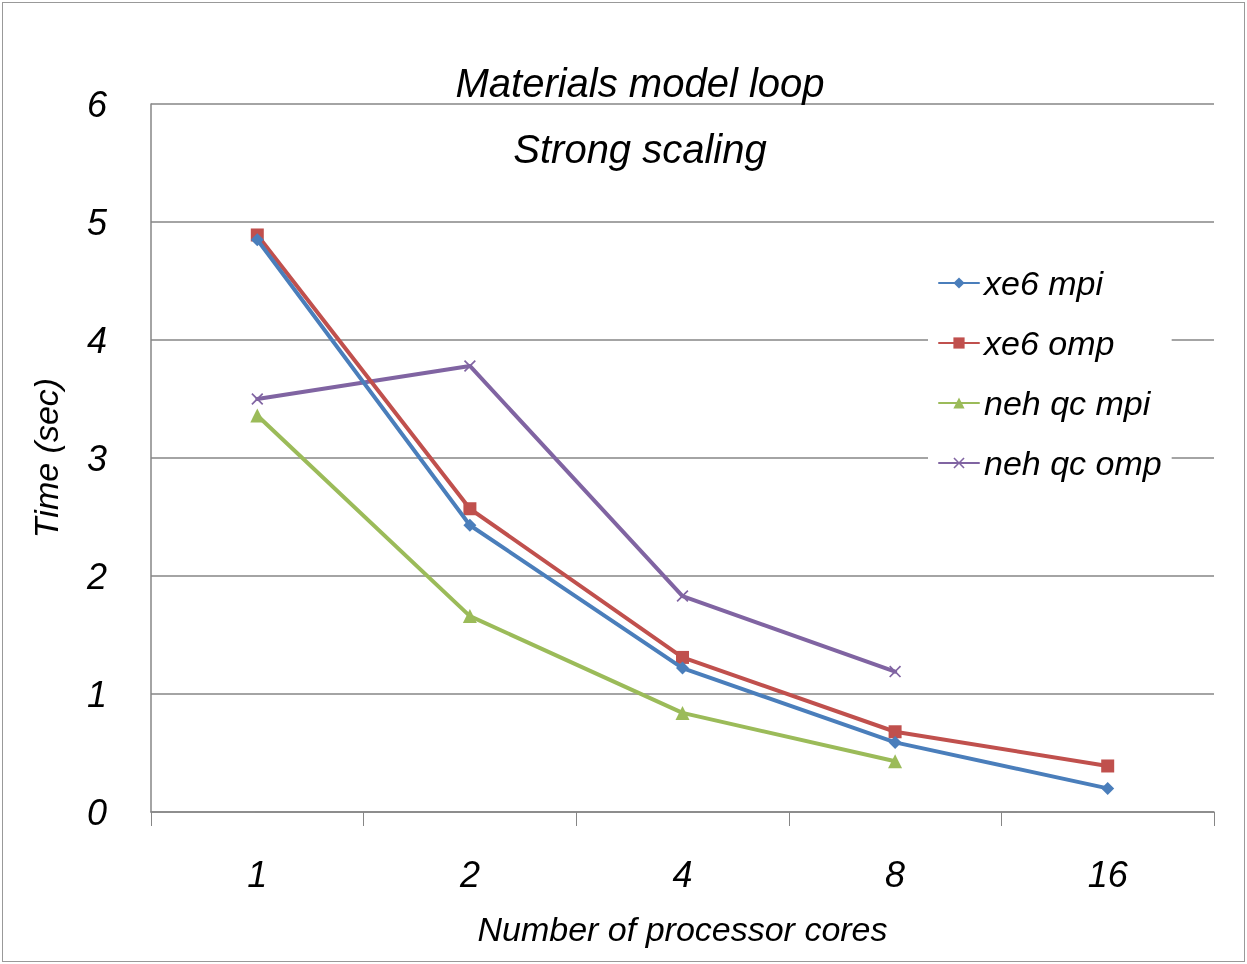  Describe the element at coordinates (96, 576) in the screenshot. I see `y-tick-label: 2` at that location.